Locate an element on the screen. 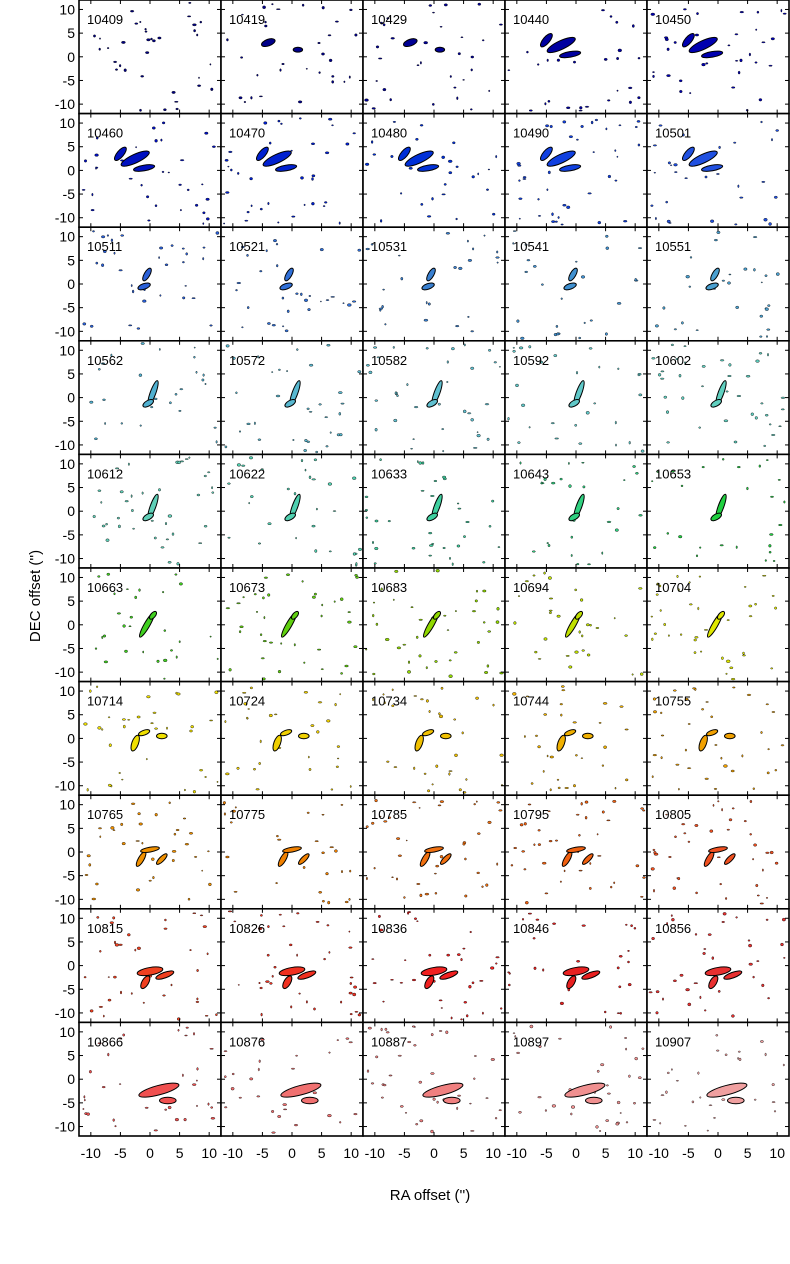  channel-label: 10501 is located at coordinates (673, 133).